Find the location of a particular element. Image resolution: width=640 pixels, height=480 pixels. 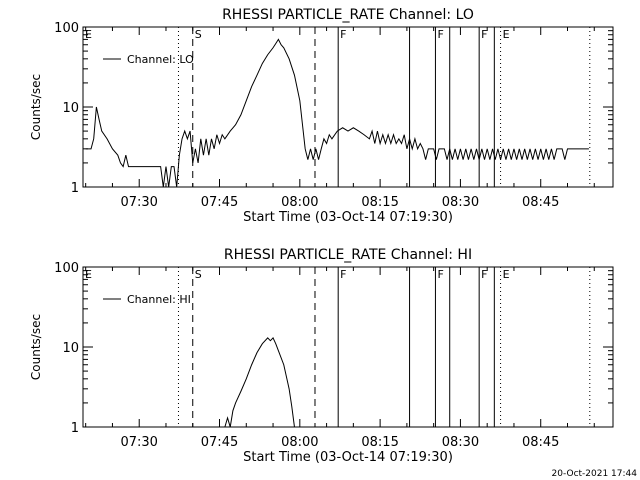

chart-title: RHESSI PARTICLE_RATE Channel: HI is located at coordinates (348, 255).